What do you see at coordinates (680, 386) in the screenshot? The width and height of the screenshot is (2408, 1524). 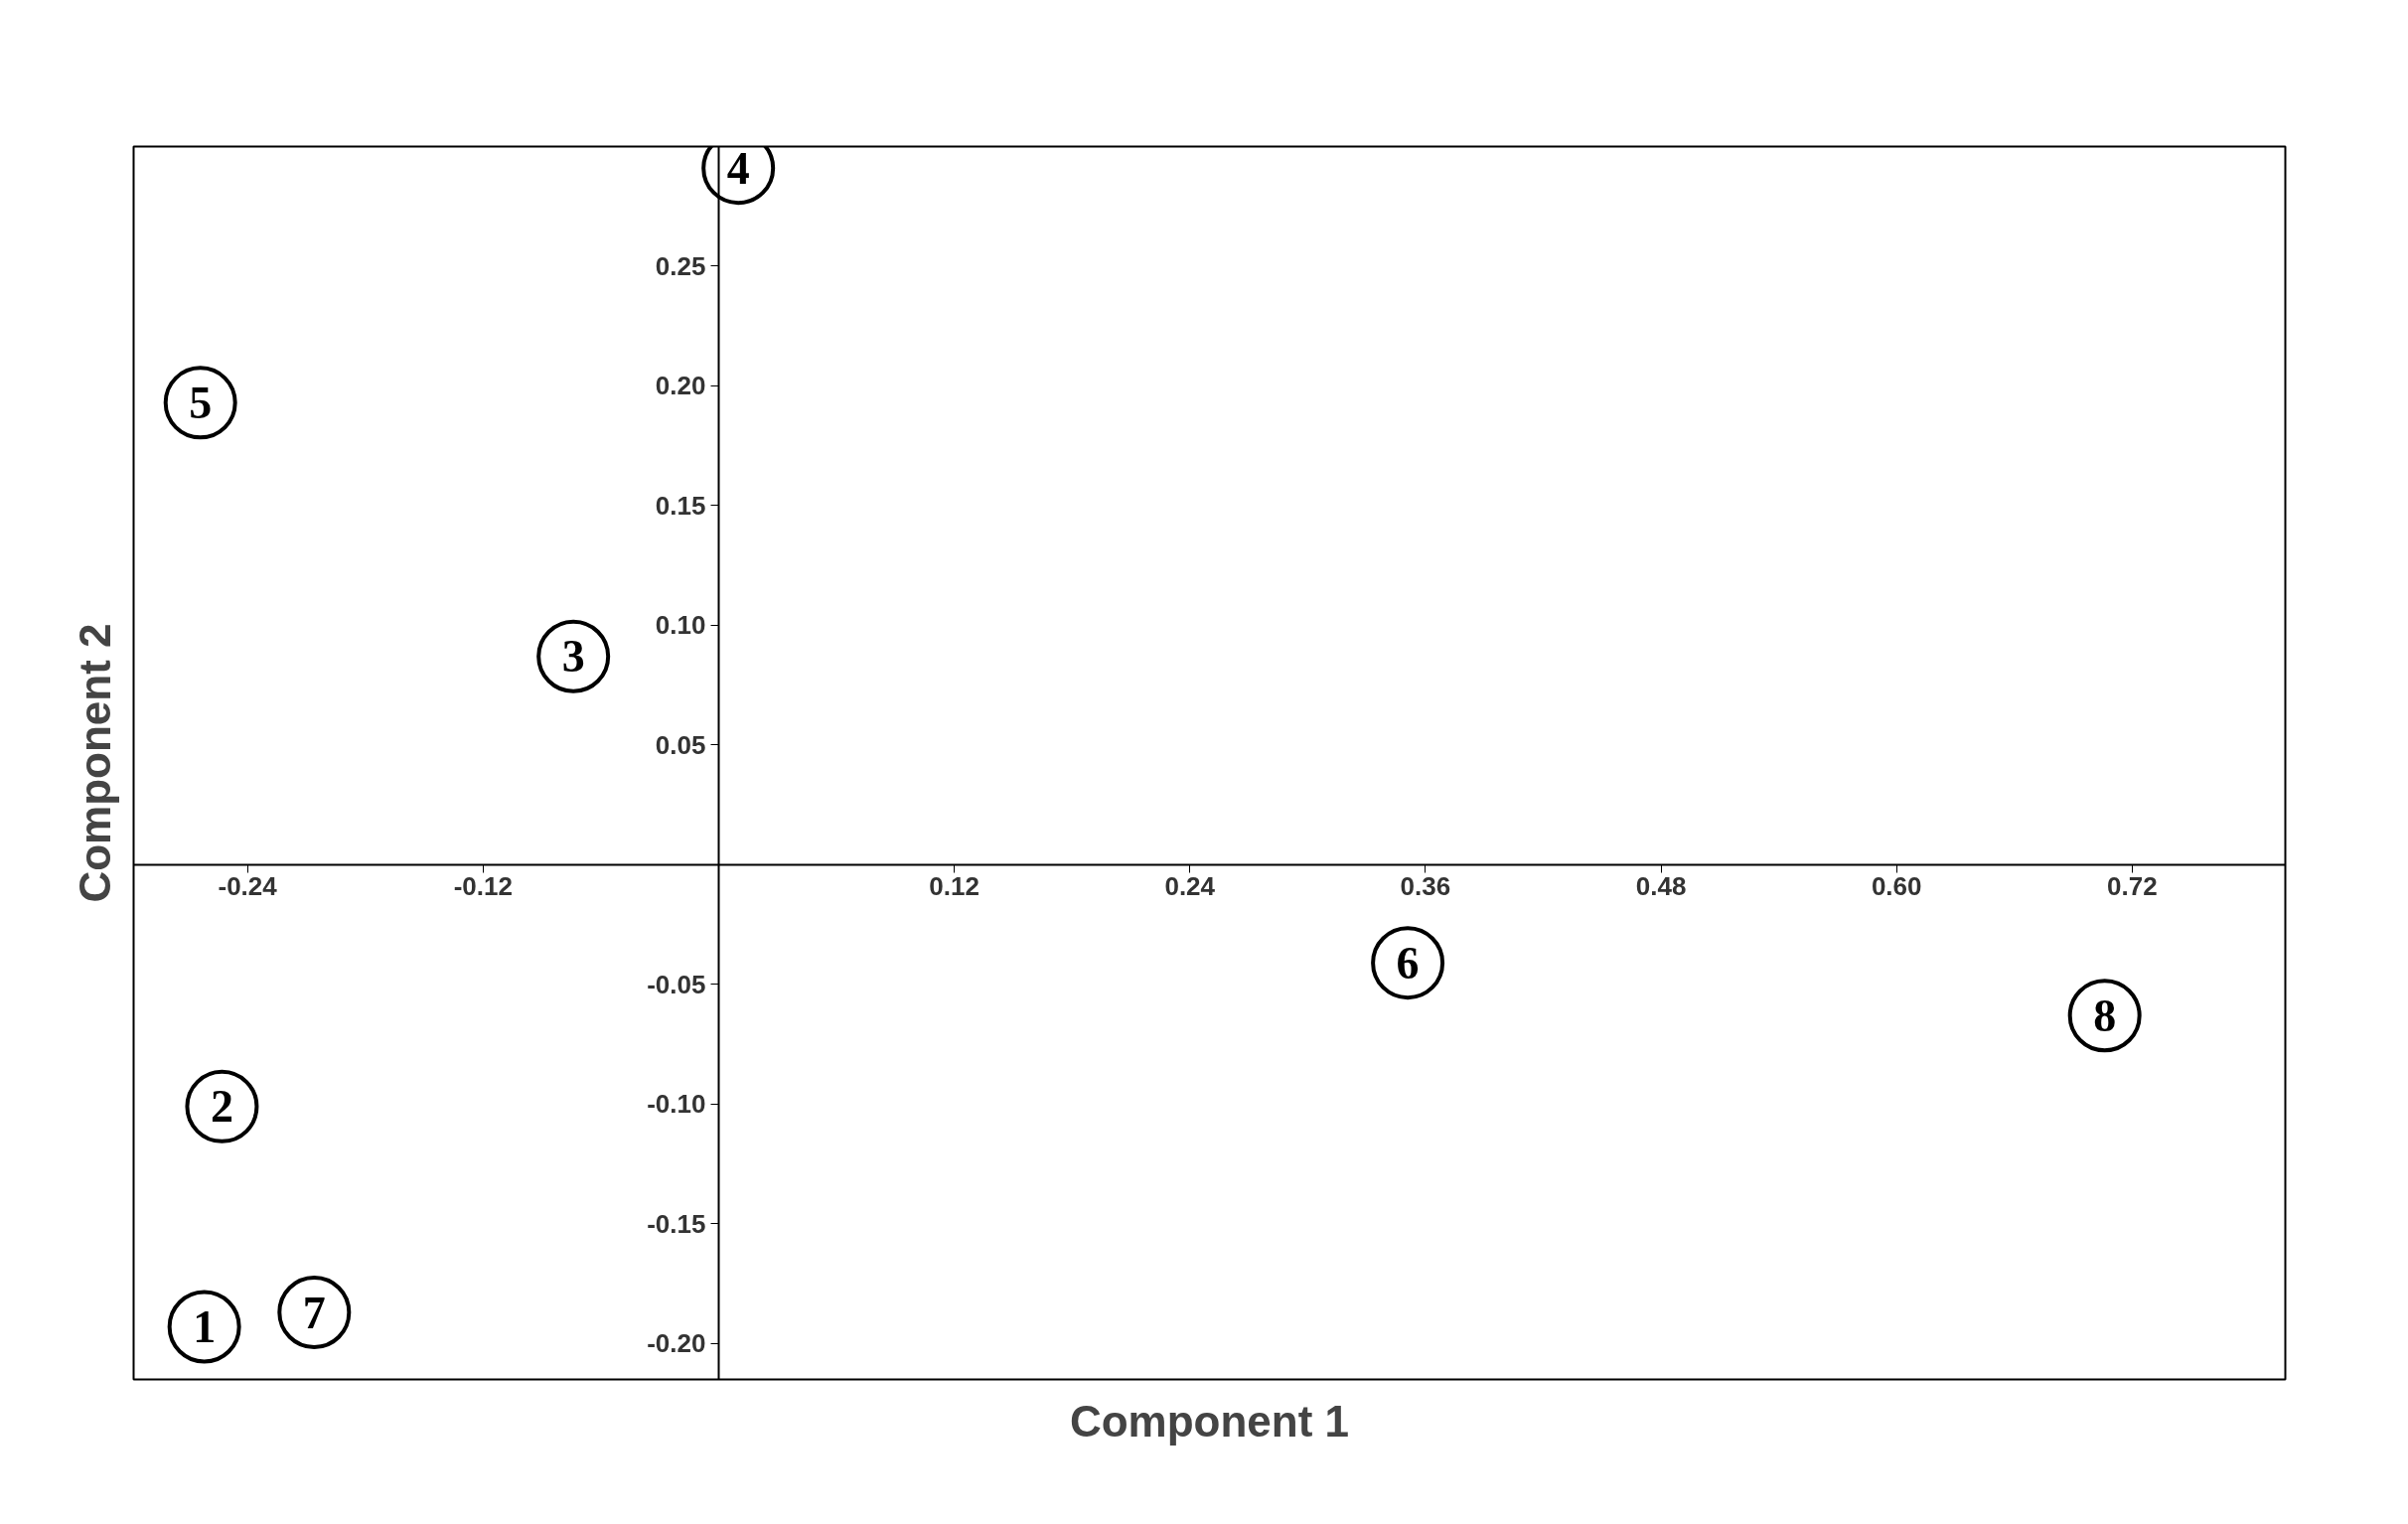 I see `y-tick-label: 0.20` at bounding box center [680, 386].